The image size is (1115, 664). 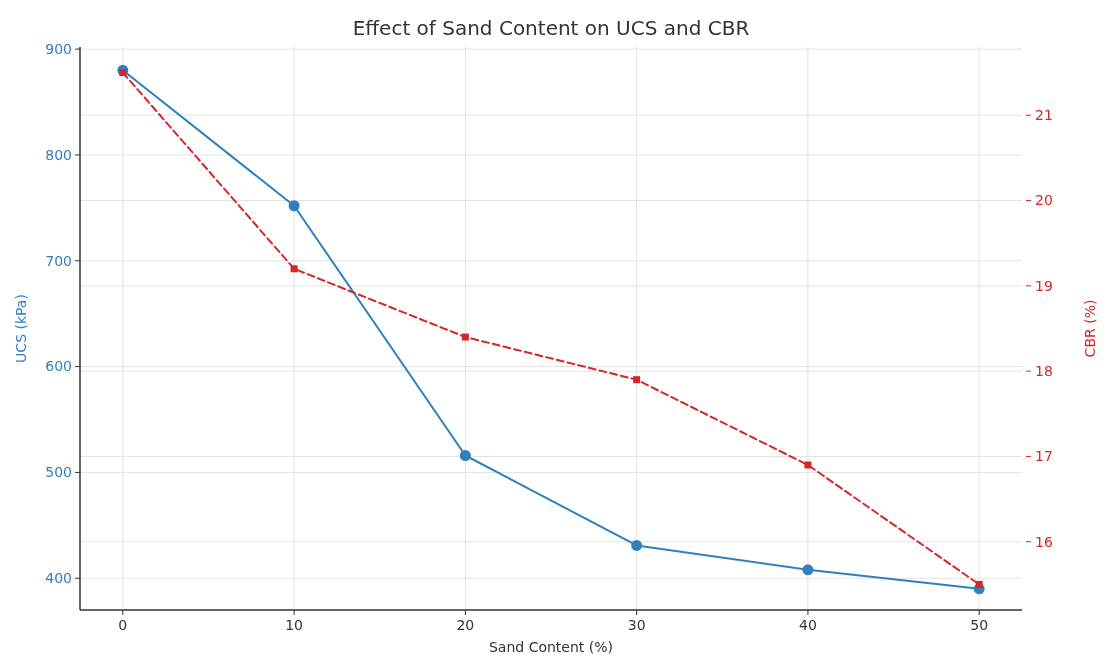 I want to click on y-tick-label: 700, so click(x=58, y=260).